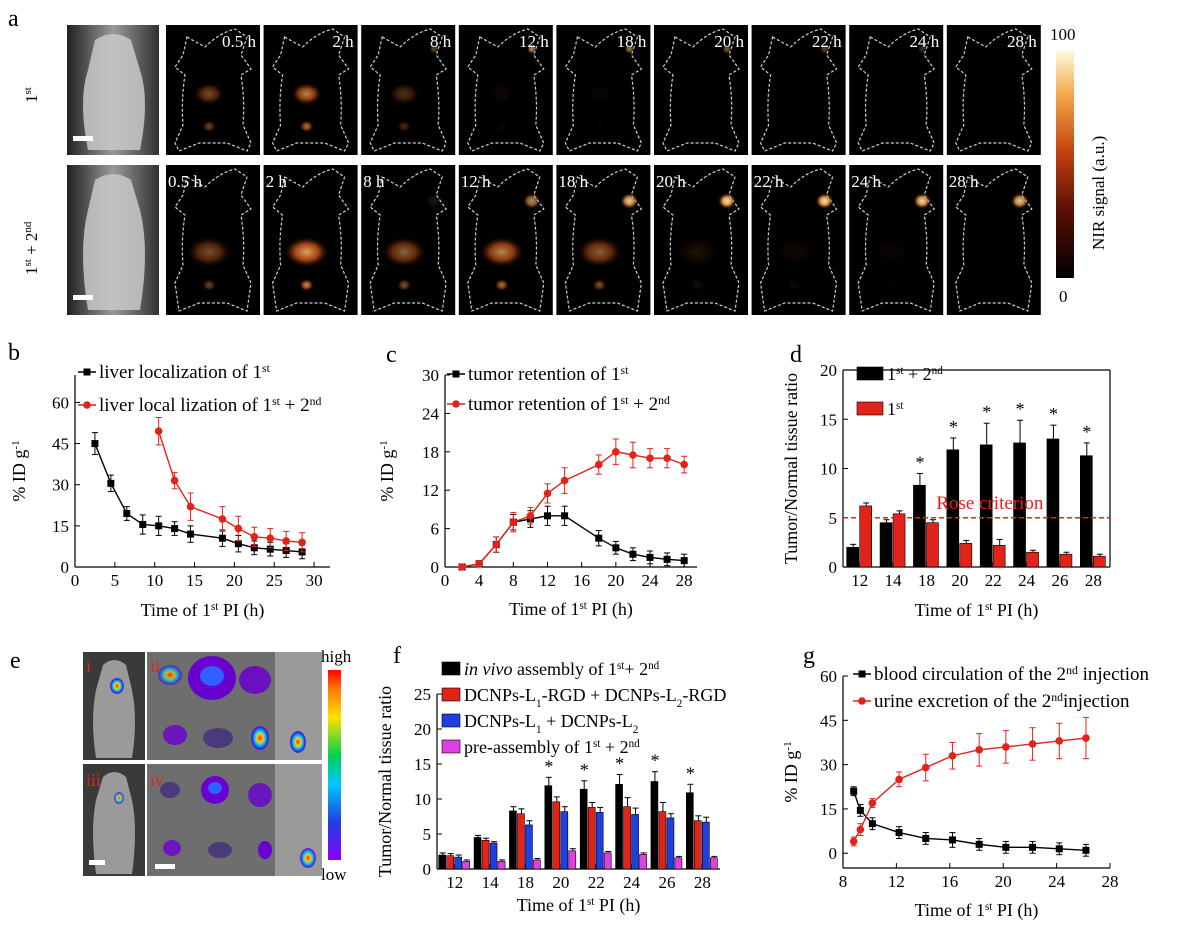  What do you see at coordinates (1063, 296) in the screenshot?
I see `colorbar-min: 0` at bounding box center [1063, 296].